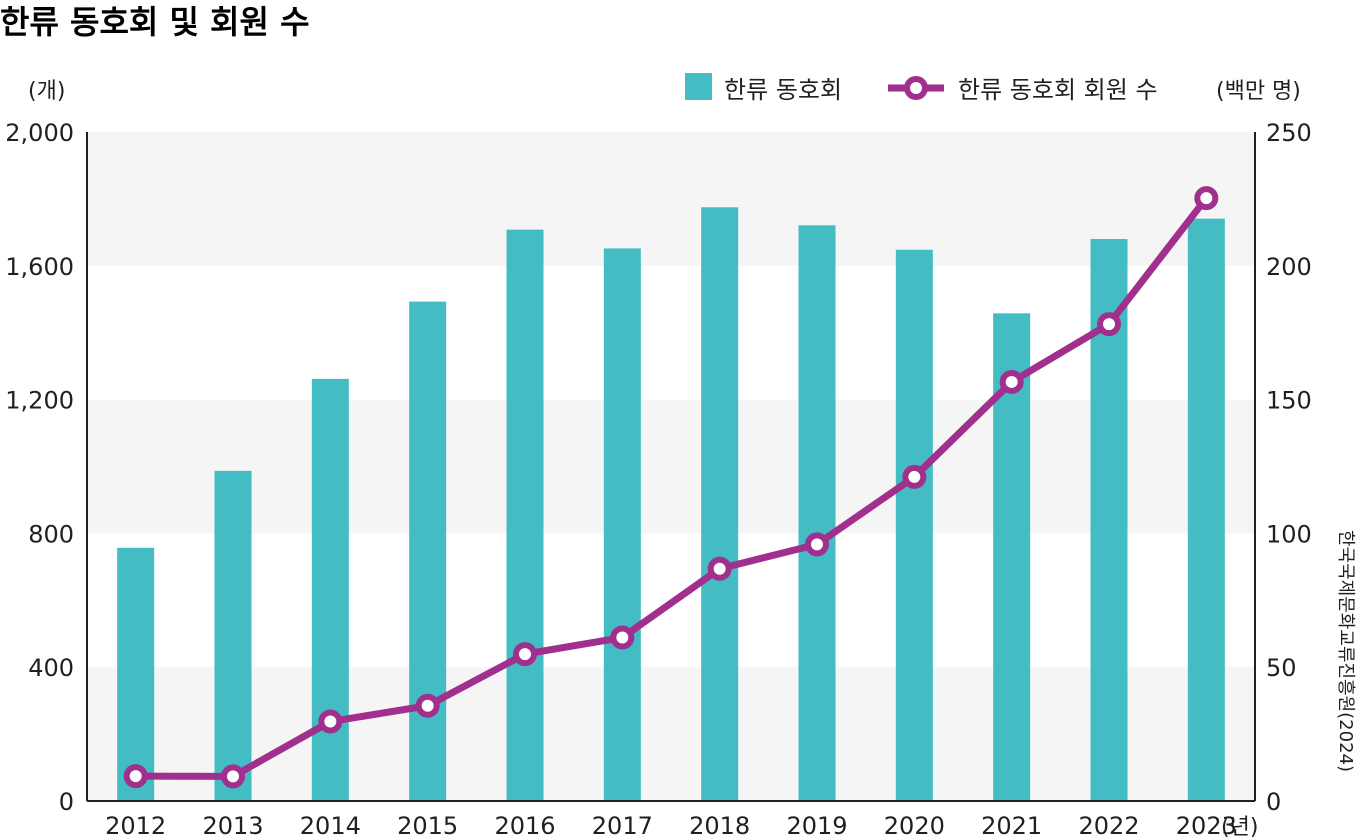 The height and width of the screenshot is (840, 1358). I want to click on right-axis-unit: (백만 명), so click(1258, 91).